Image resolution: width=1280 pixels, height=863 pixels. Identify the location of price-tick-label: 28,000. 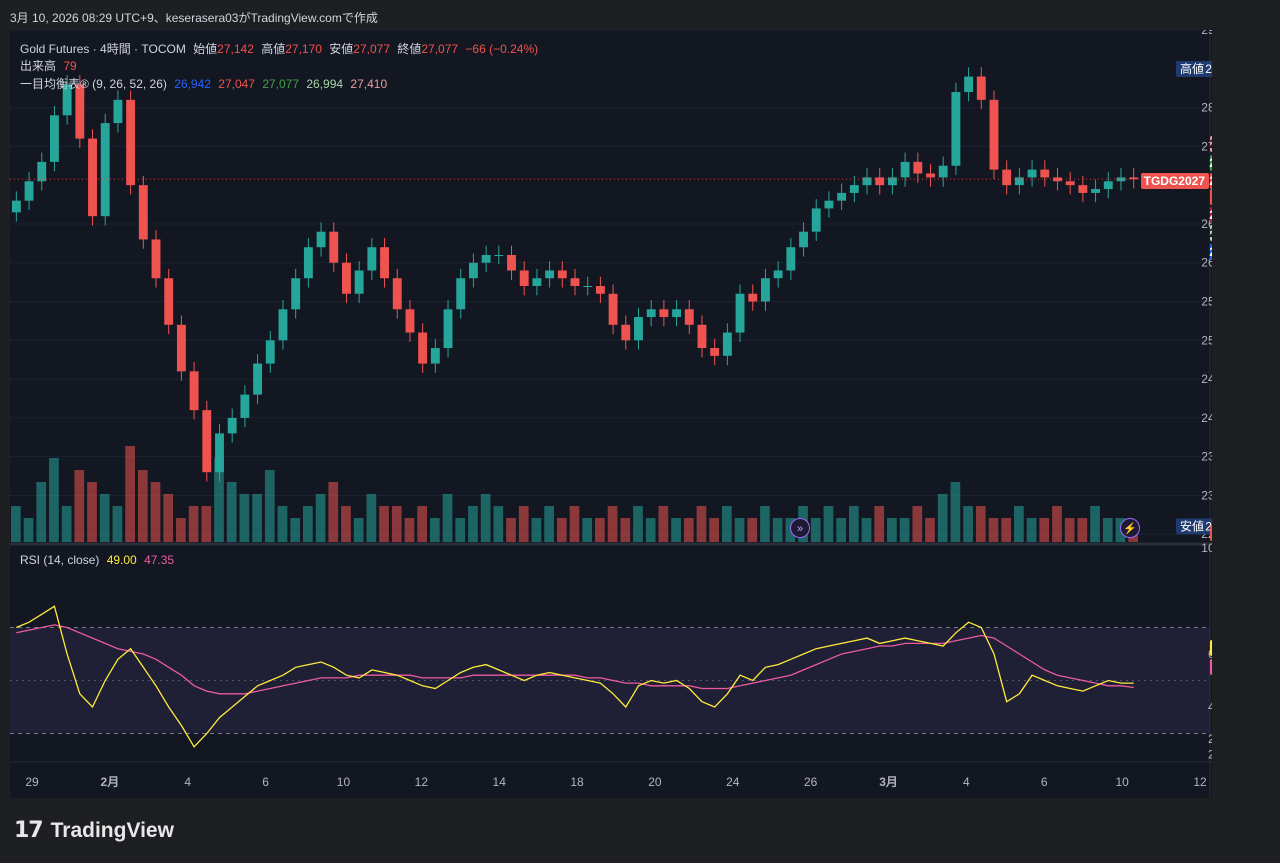
(1206, 108).